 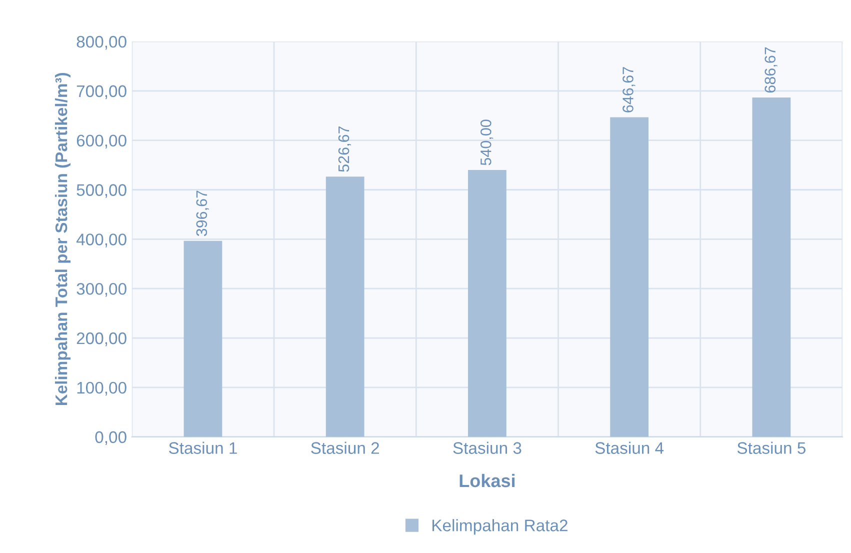 What do you see at coordinates (629, 89) in the screenshot?
I see `data-label: 646,67` at bounding box center [629, 89].